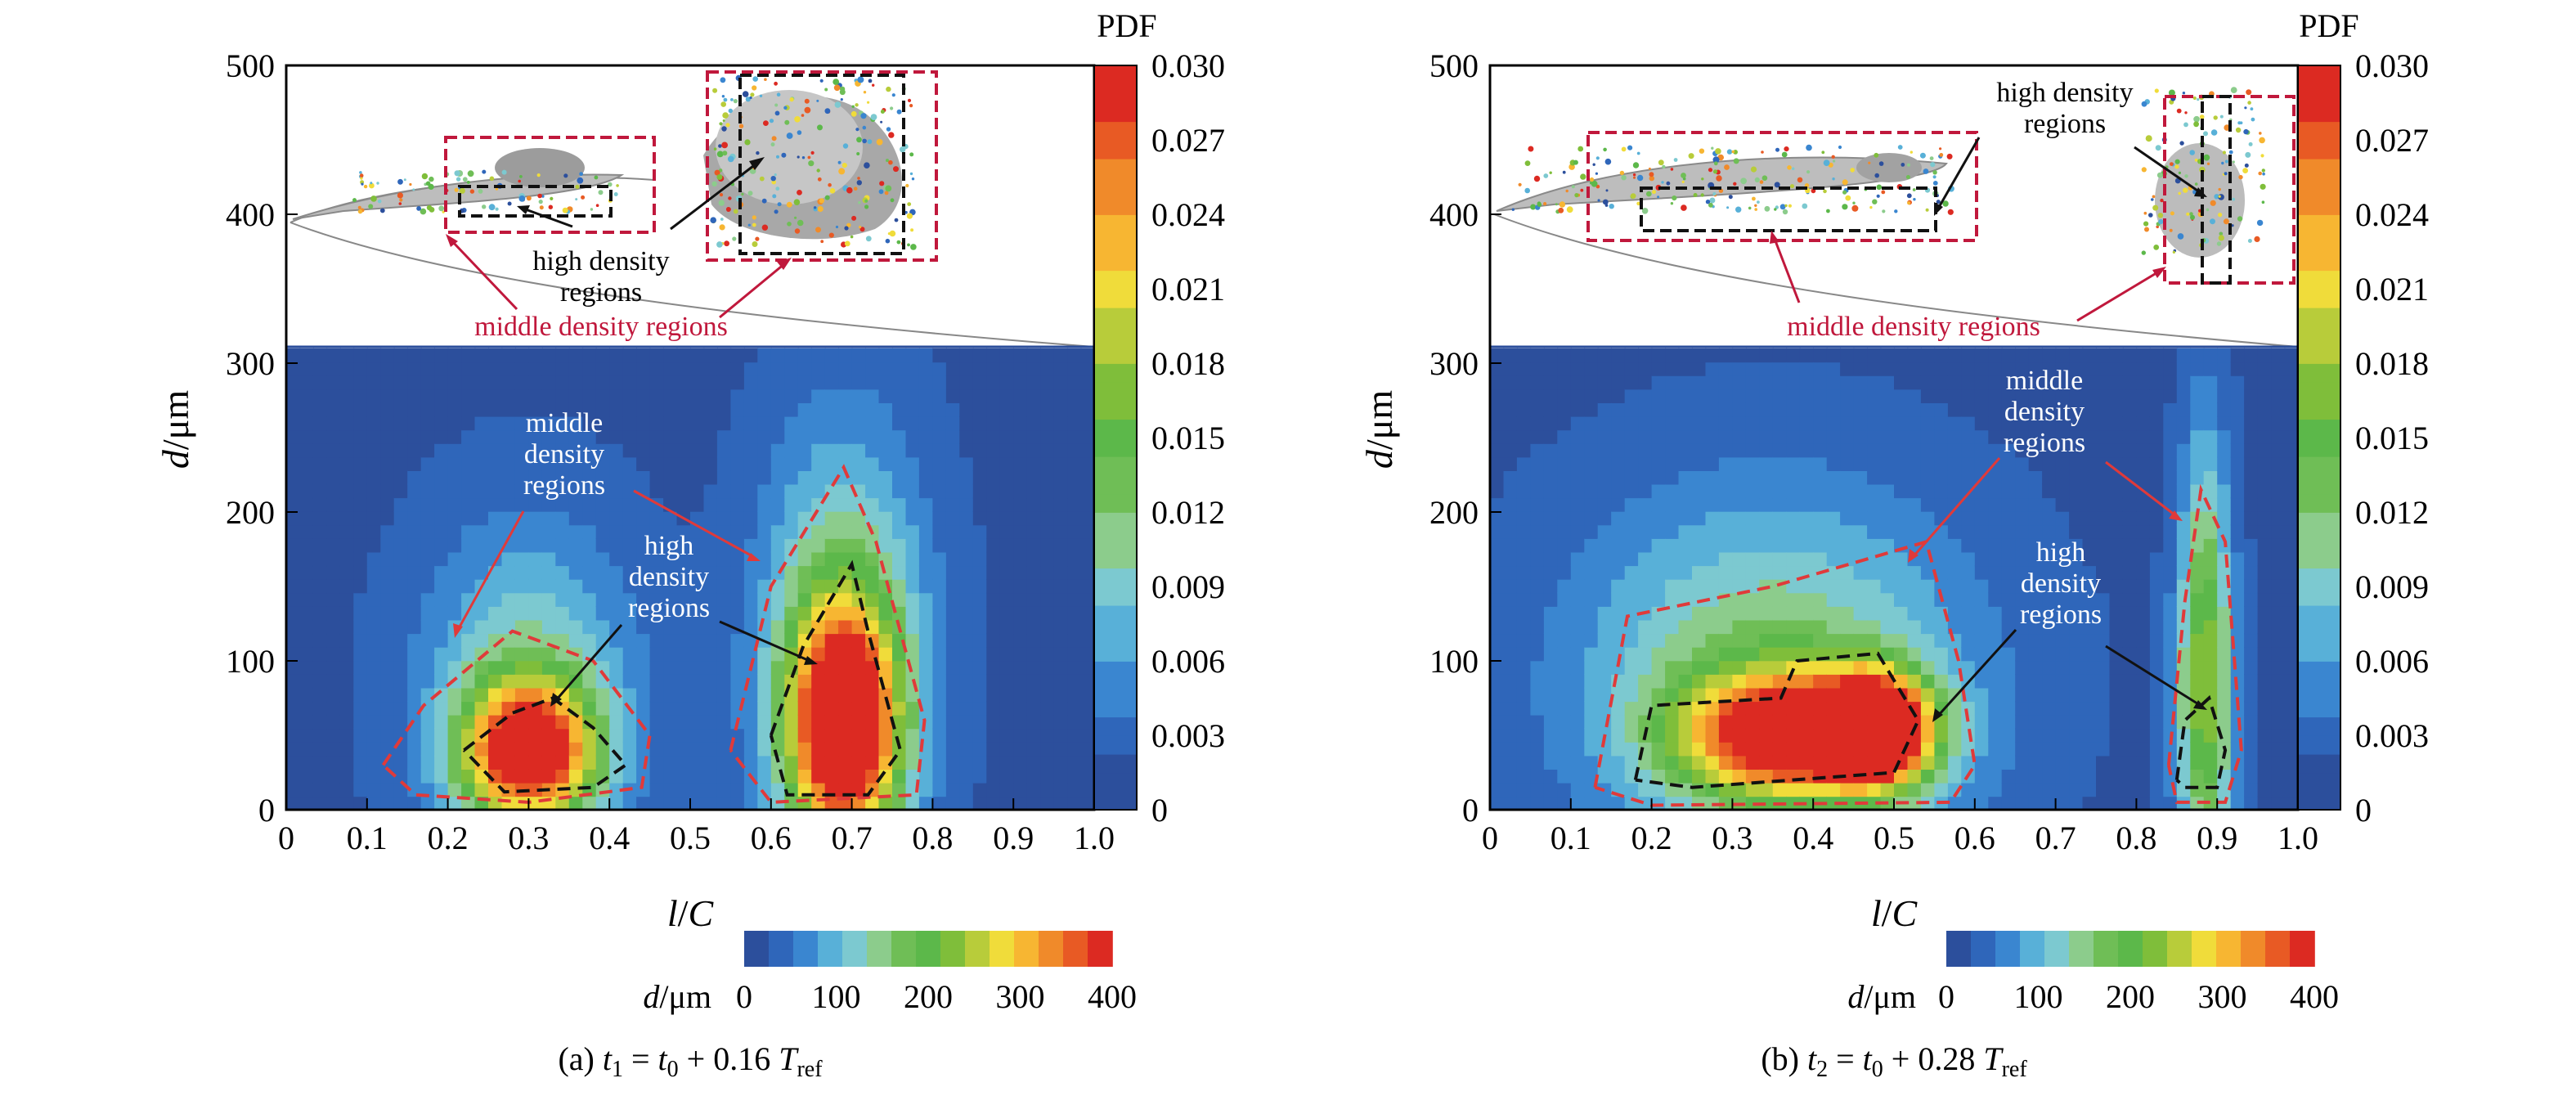  What do you see at coordinates (744, 996) in the screenshot?
I see `size-bar-tick-label: 0` at bounding box center [744, 996].